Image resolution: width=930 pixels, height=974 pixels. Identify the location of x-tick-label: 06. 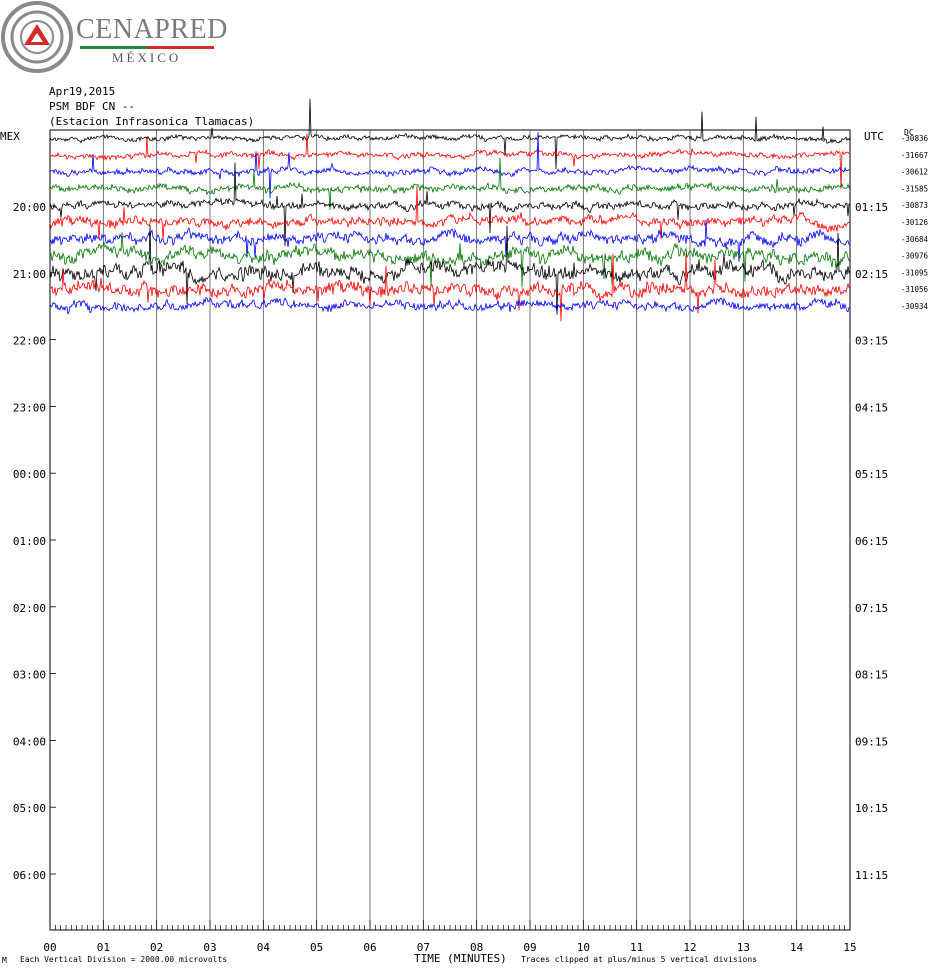
(369, 947).